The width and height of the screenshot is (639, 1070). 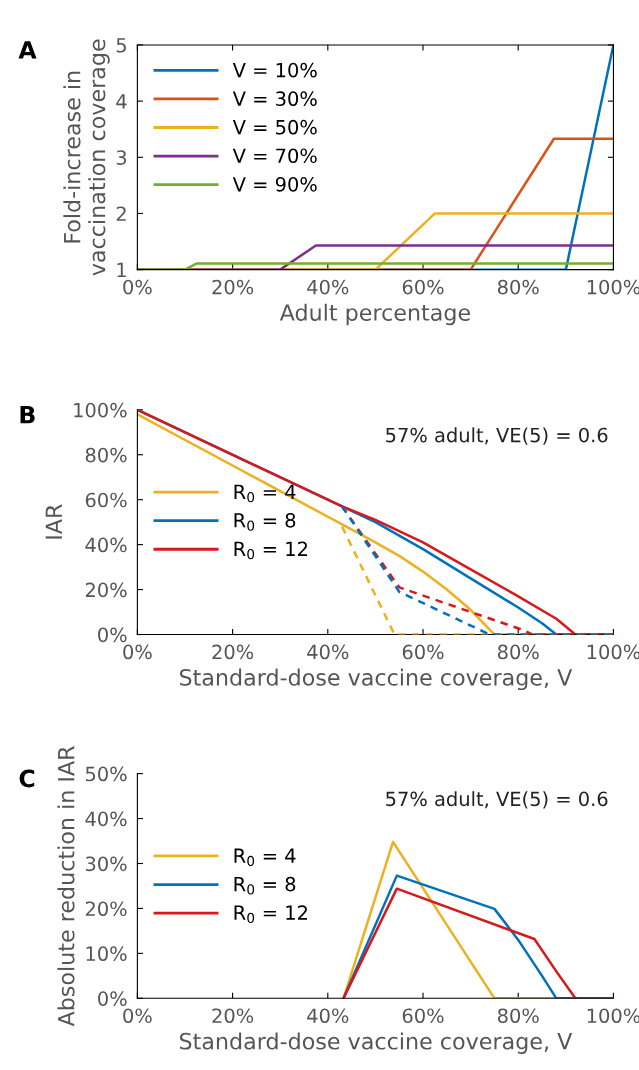 I want to click on chart-title: C, so click(x=27, y=778).